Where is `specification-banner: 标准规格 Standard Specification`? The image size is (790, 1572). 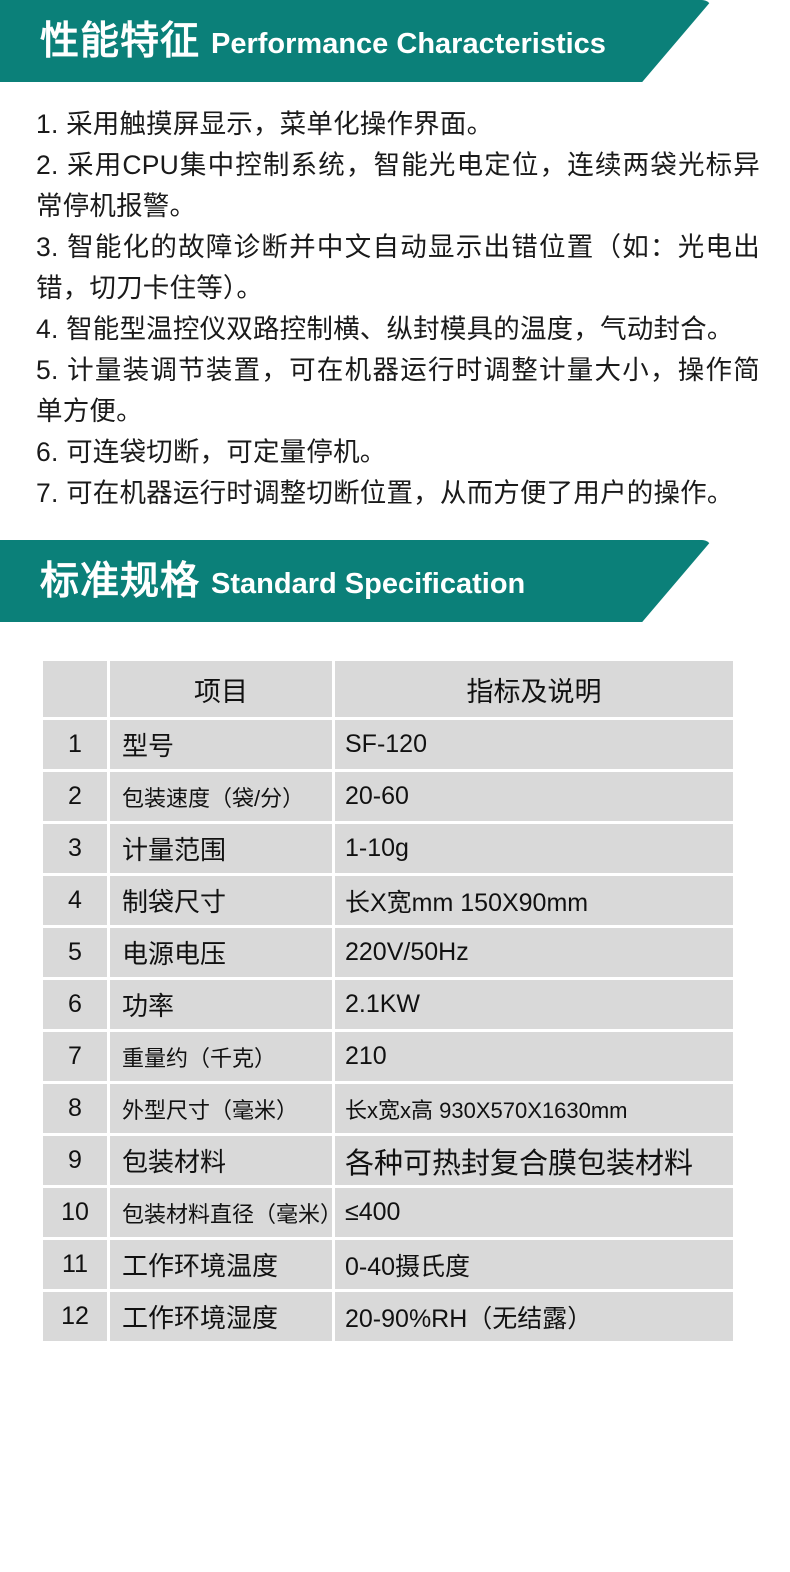
specification-banner: 标准规格 Standard Specification is located at coordinates (395, 581).